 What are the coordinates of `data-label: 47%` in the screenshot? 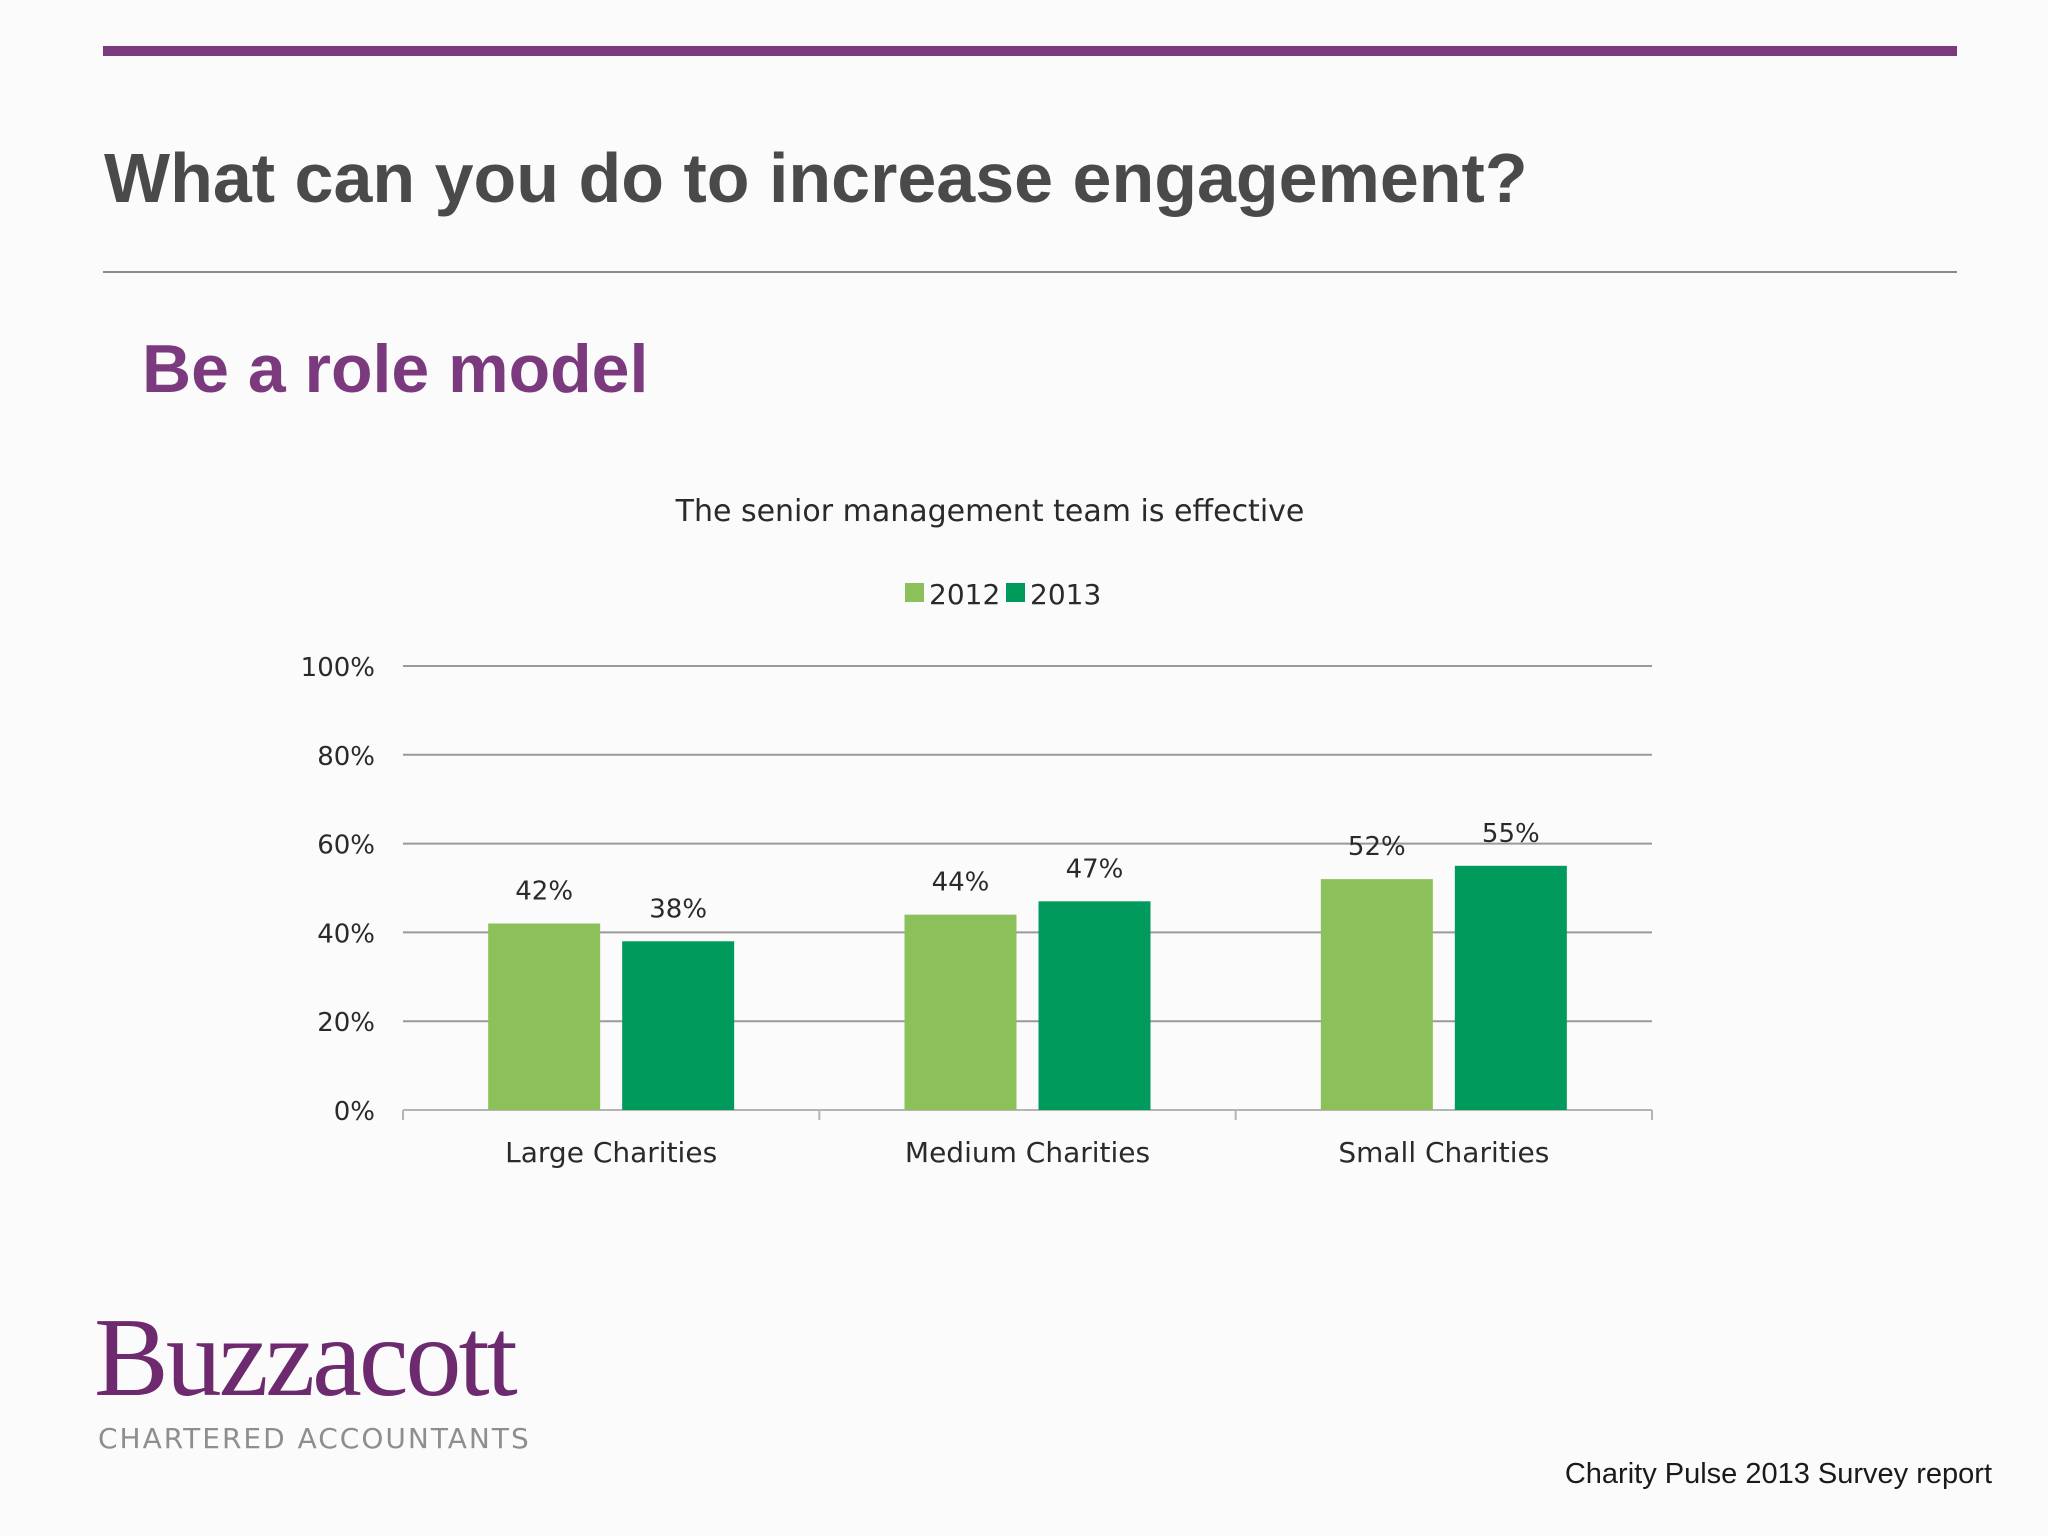 It's located at (1095, 869).